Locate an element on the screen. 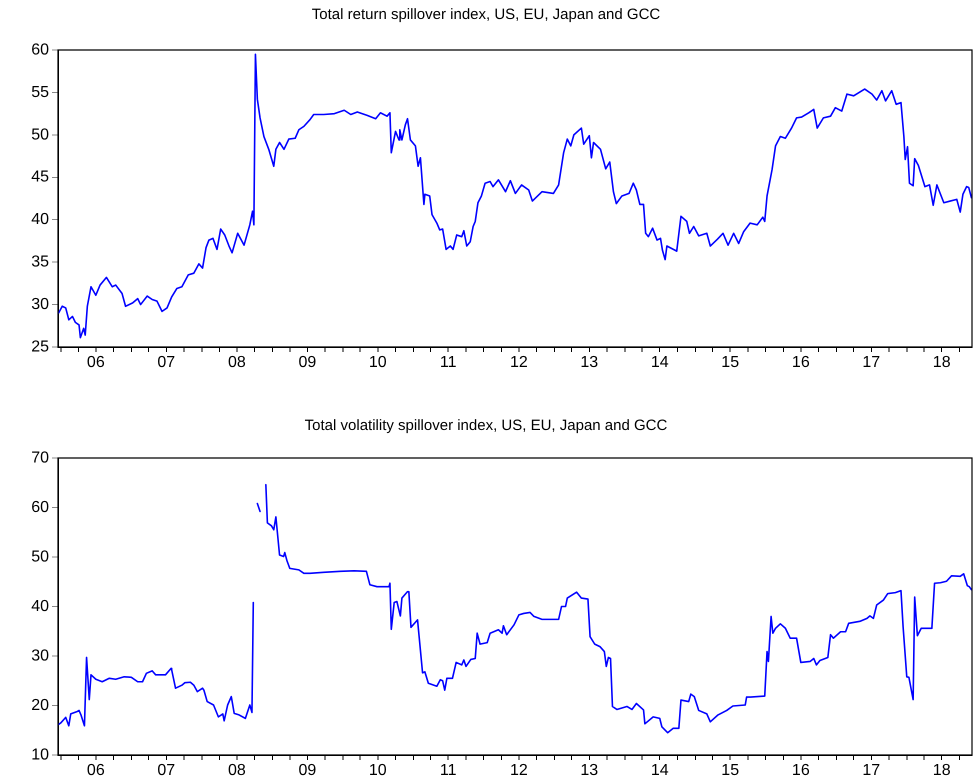 The image size is (974, 778). y-tick-label: 70 is located at coordinates (40, 457).